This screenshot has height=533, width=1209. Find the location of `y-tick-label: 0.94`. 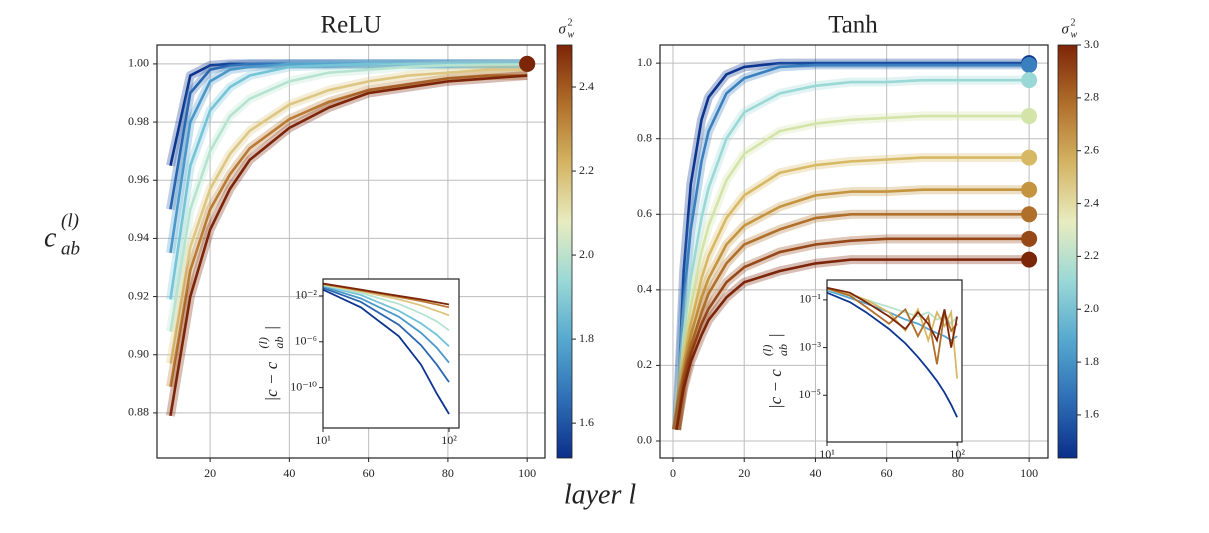

y-tick-label: 0.94 is located at coordinates (138, 237).